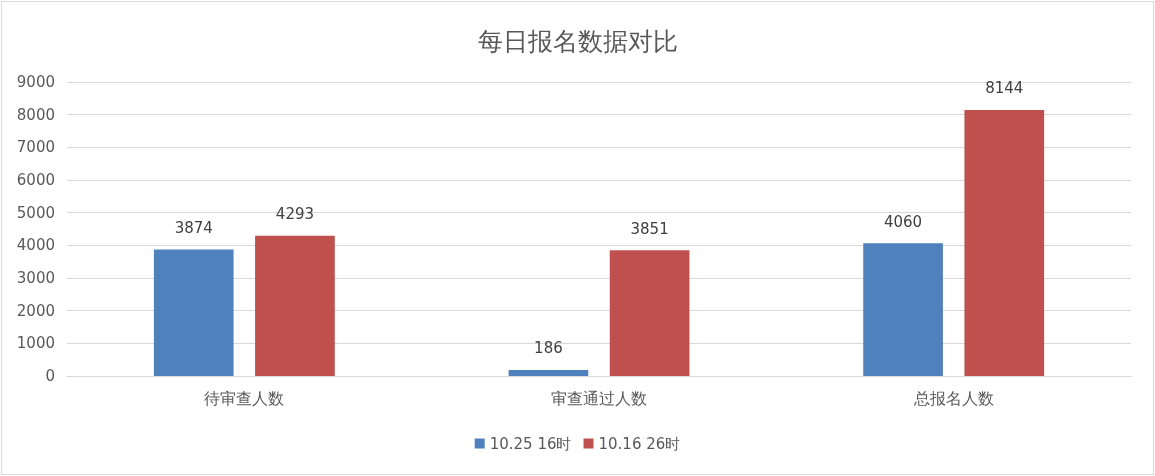  I want to click on x-tick-label: 审查通过人数, so click(599, 398).